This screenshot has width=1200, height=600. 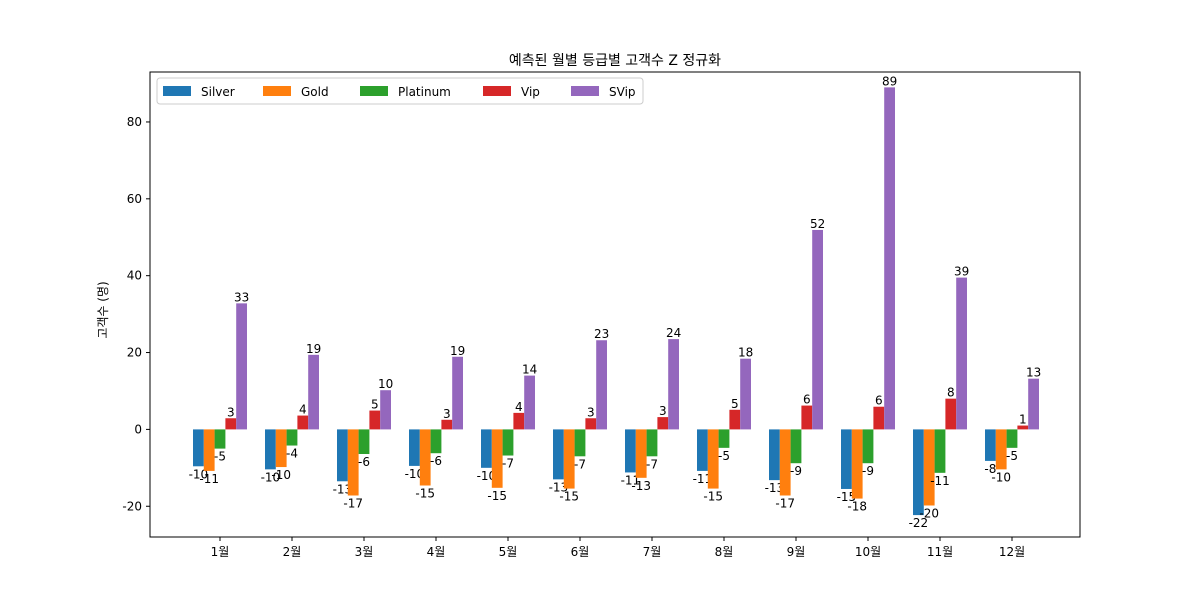 I want to click on y-tick-label: 20, so click(x=134, y=353).